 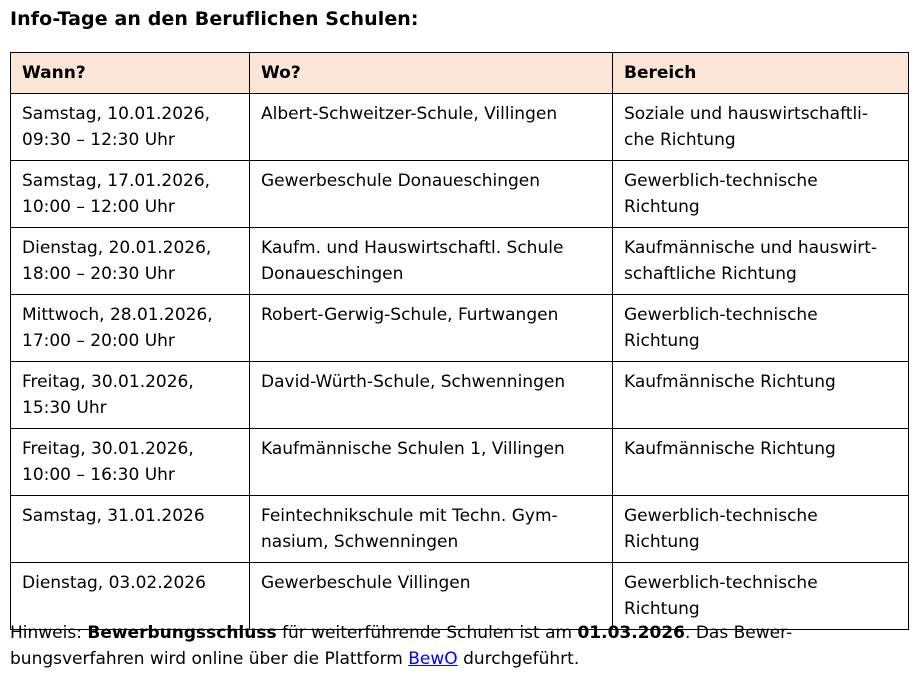 I want to click on cell-line: 10:00 – 16:30 Uhr, so click(x=98, y=475).